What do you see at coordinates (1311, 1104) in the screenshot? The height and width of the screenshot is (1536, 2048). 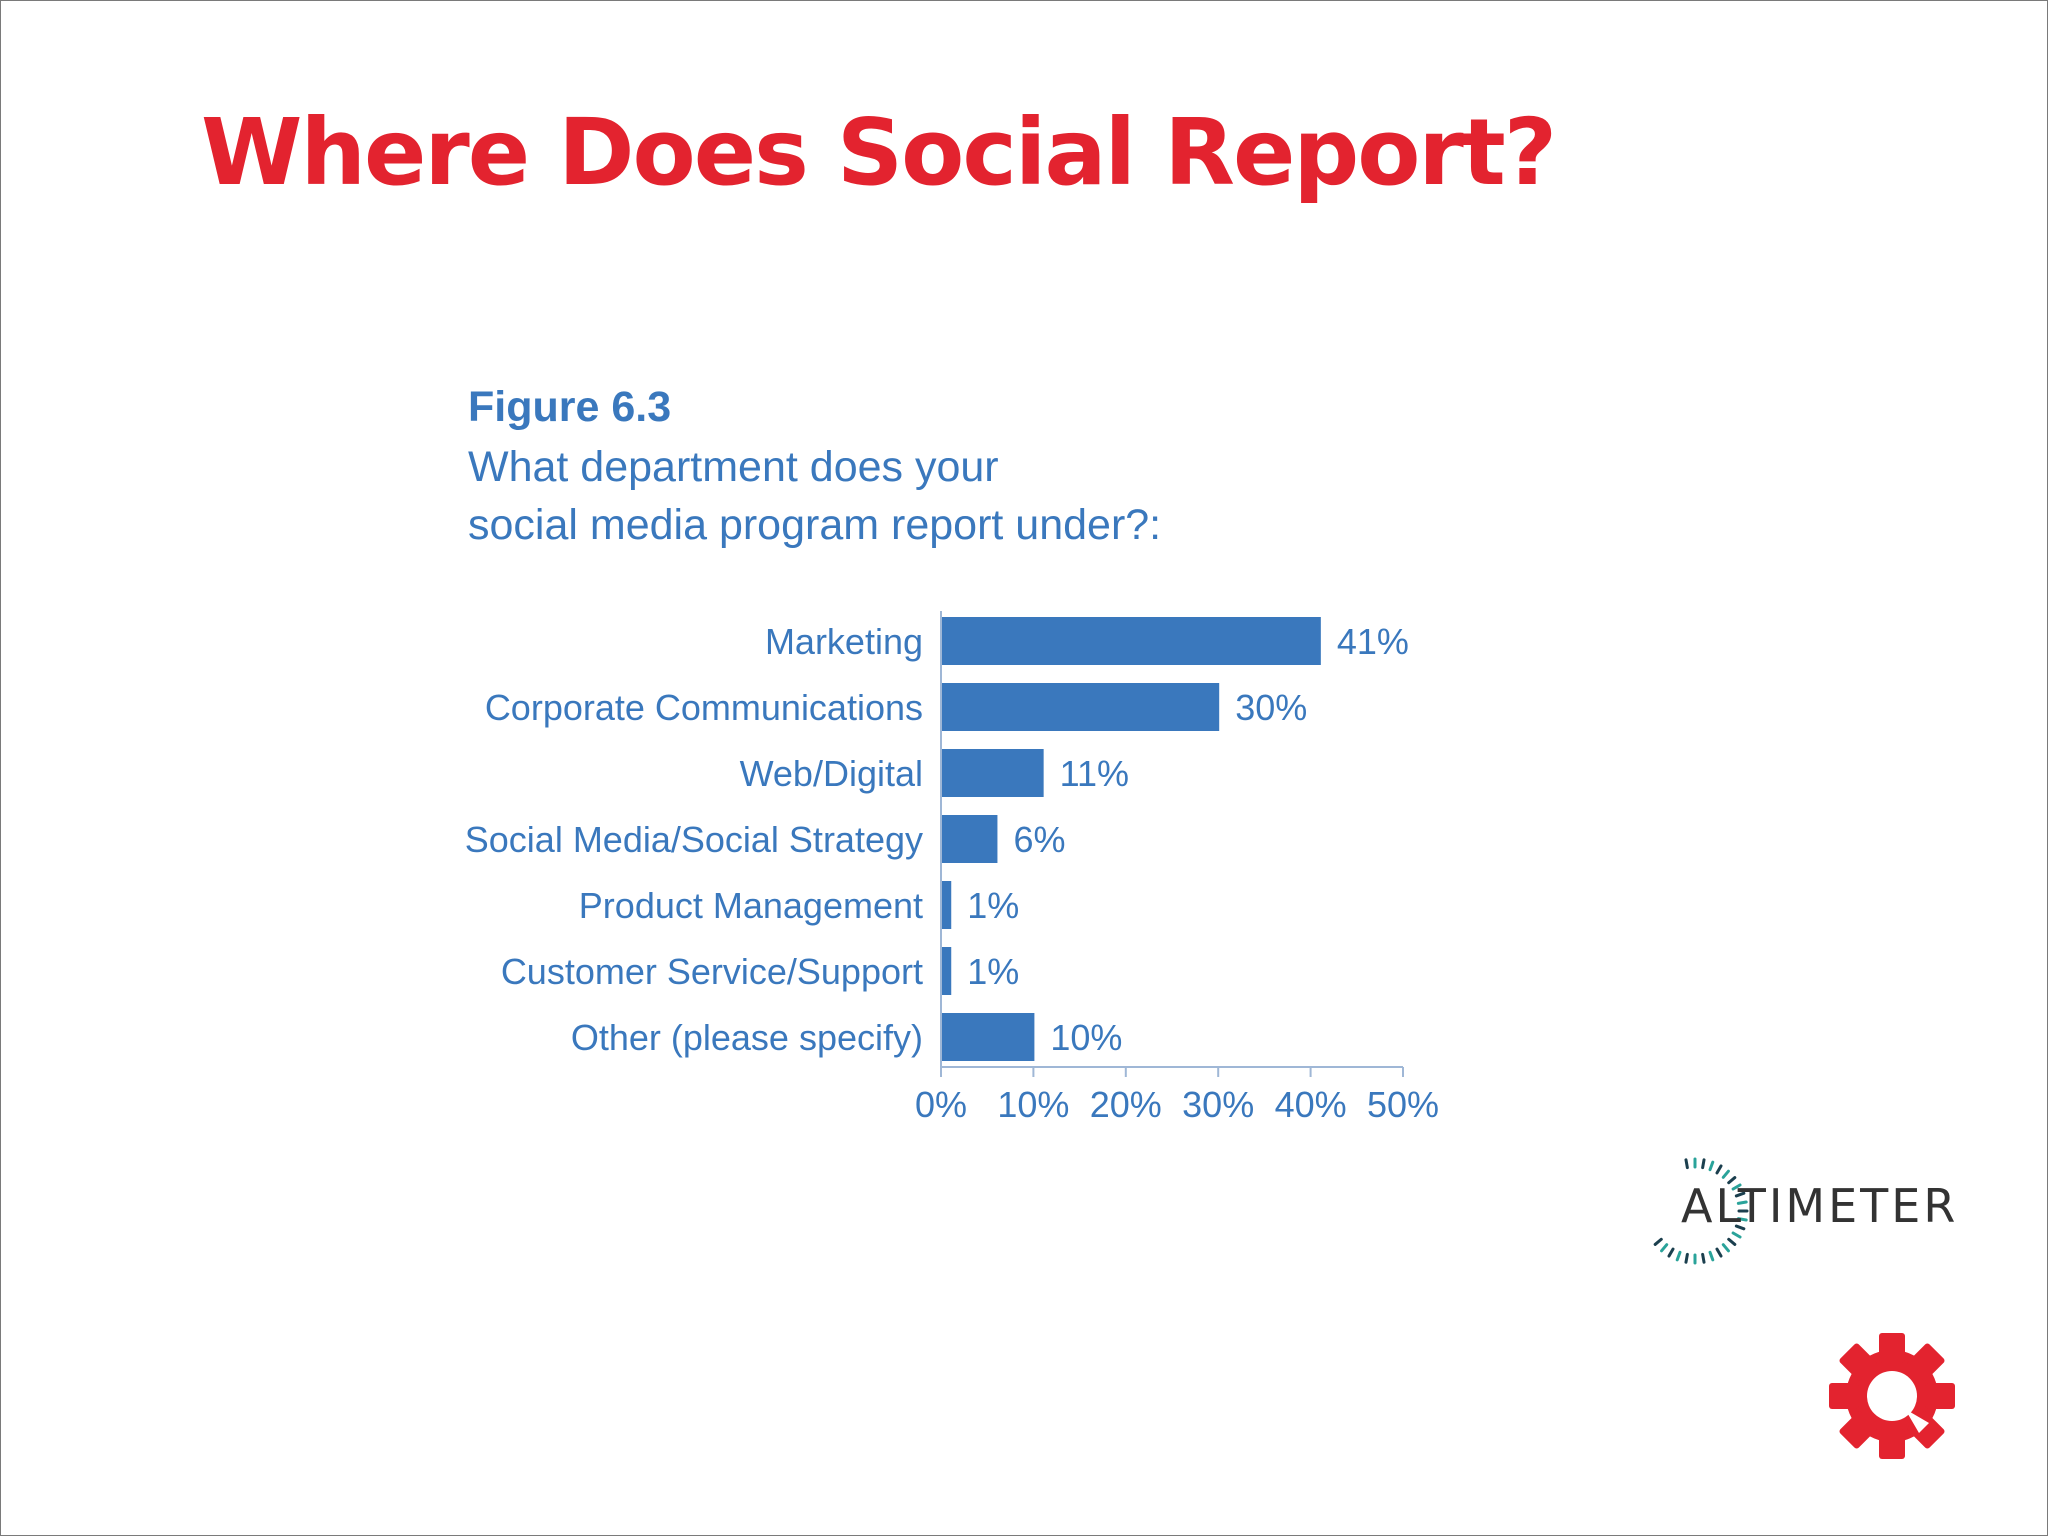 I see `x-tick-label: 40%` at bounding box center [1311, 1104].